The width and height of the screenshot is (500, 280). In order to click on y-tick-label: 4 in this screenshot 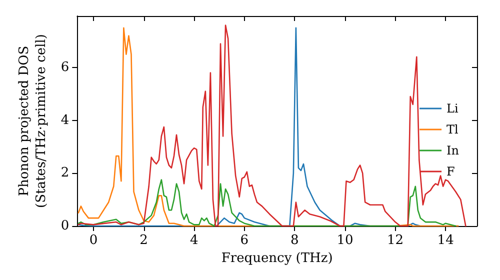, I will do `click(65, 120)`.